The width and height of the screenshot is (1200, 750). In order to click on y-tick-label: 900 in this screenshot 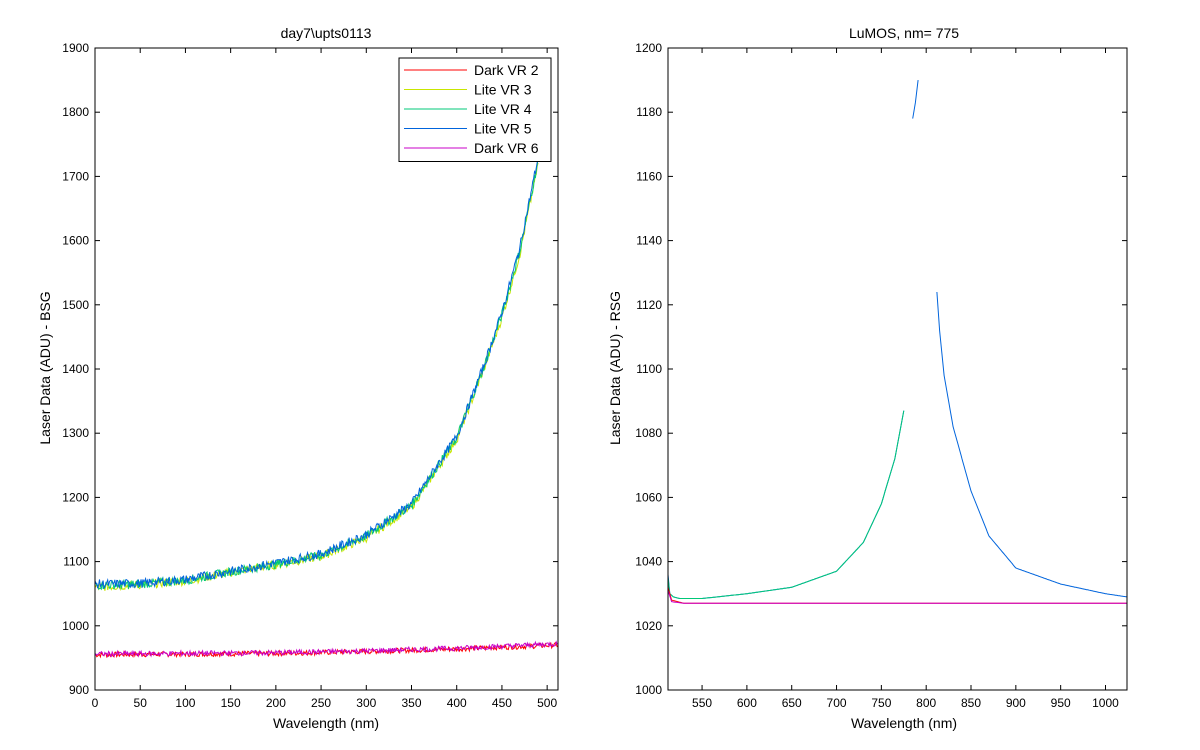, I will do `click(79, 690)`.